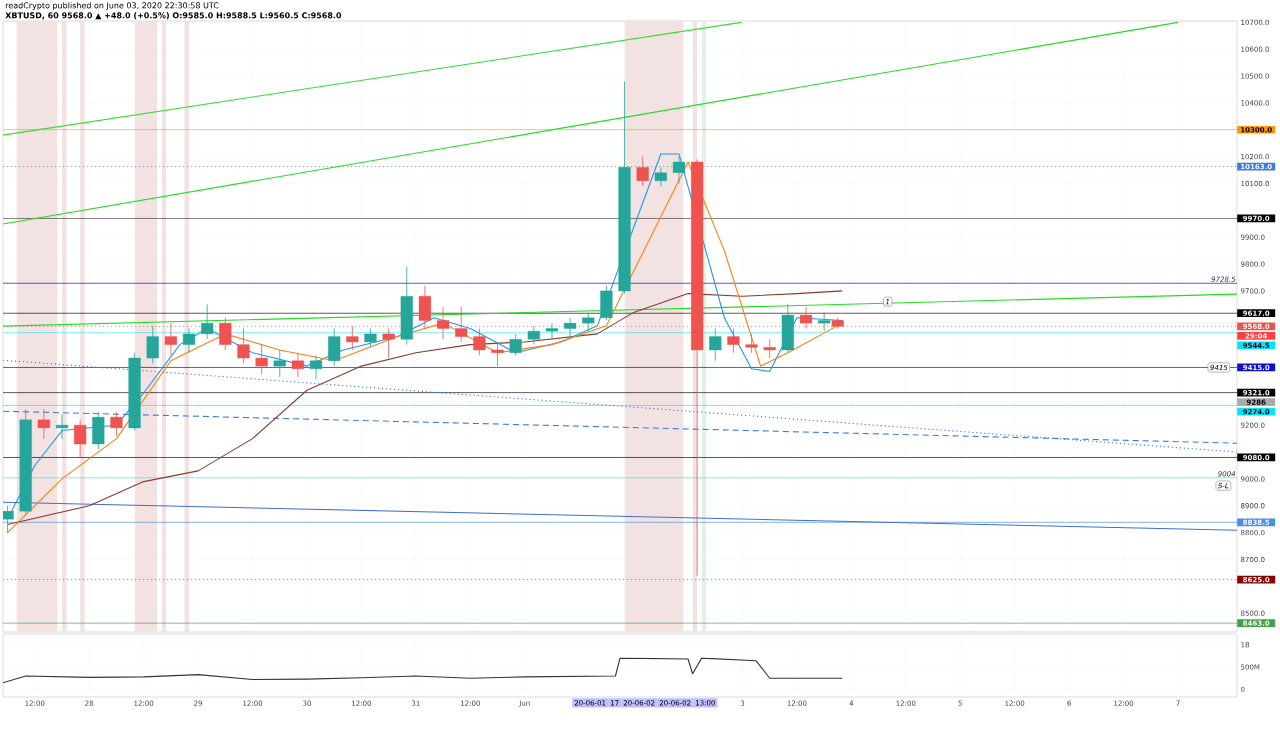 The height and width of the screenshot is (731, 1280). What do you see at coordinates (173, 16) in the screenshot?
I see `chart-subtitle: XBTUSD, 60 9568.0 ▲ +48.0 (+0.5%) O:9585.0 H:9588.5 L:9560.5 C:9568.0` at bounding box center [173, 16].